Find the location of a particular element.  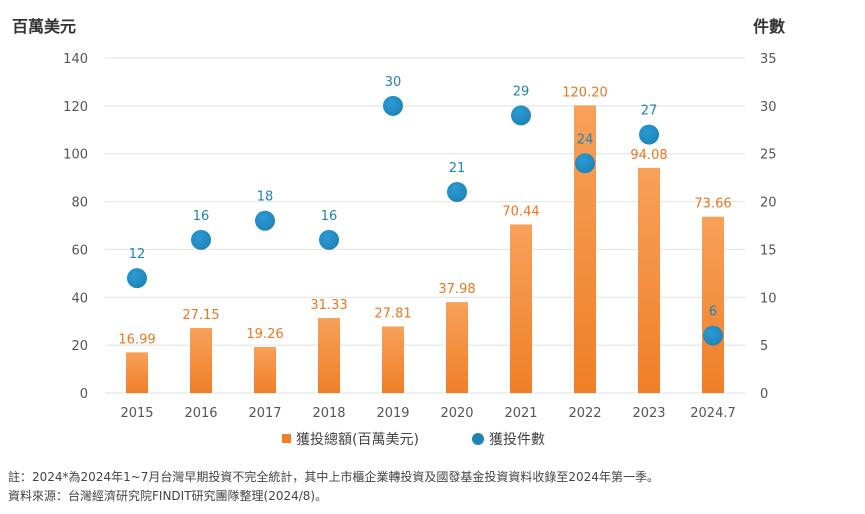

scatter-value-label: 27 is located at coordinates (649, 111).